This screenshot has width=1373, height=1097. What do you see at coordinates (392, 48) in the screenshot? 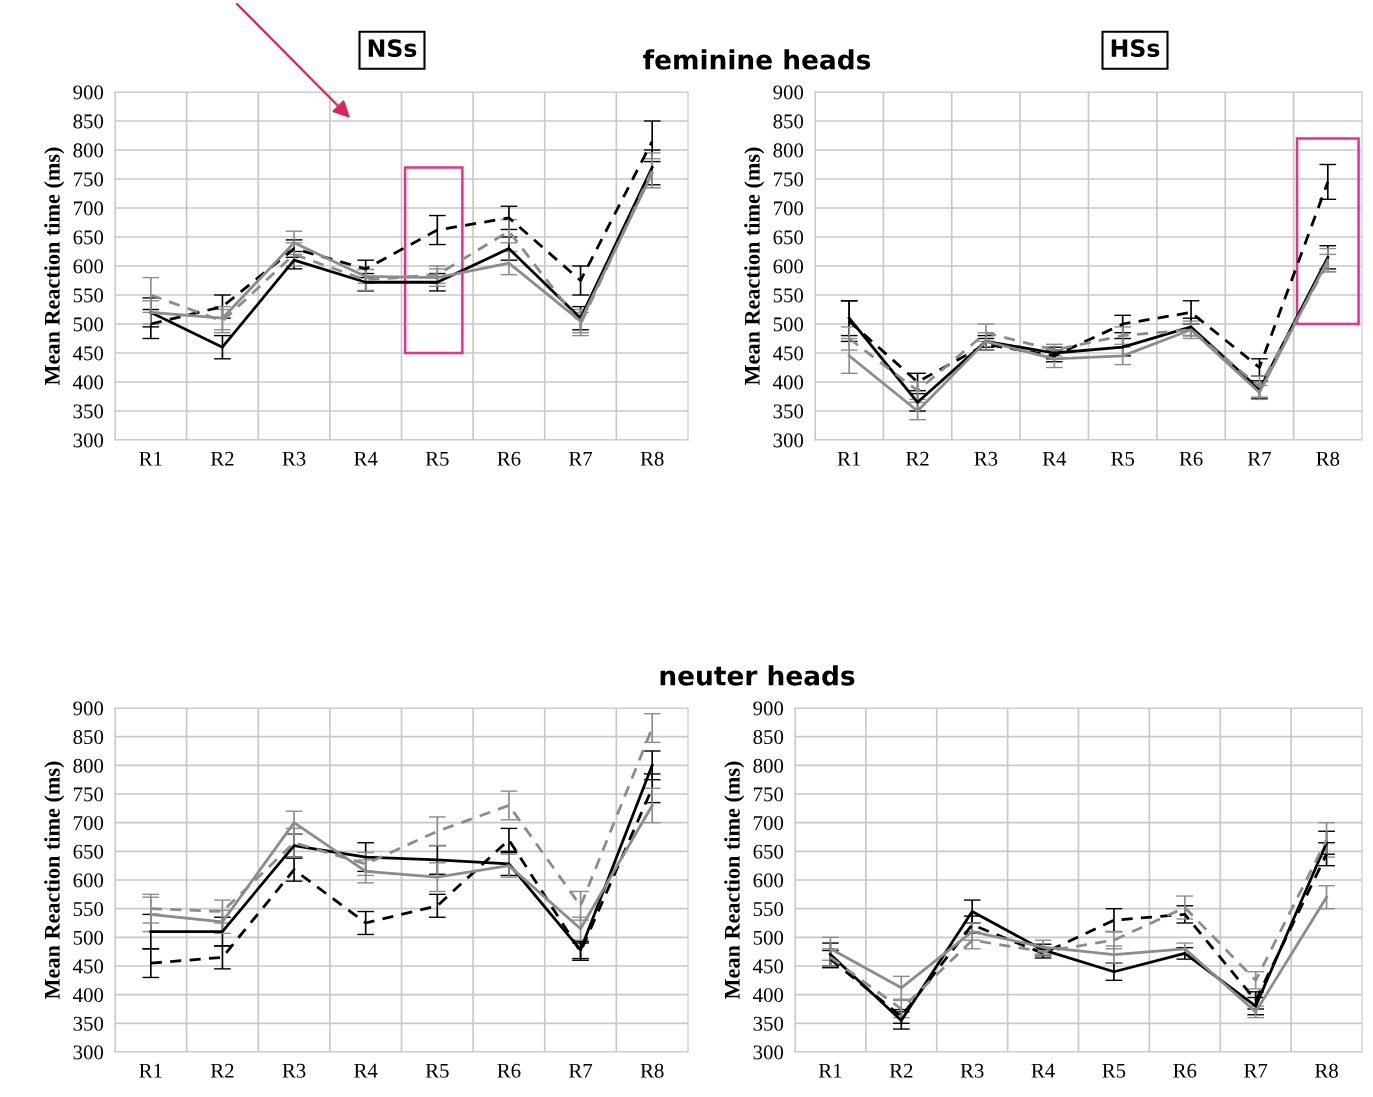
I see `chart-title: NSs` at bounding box center [392, 48].